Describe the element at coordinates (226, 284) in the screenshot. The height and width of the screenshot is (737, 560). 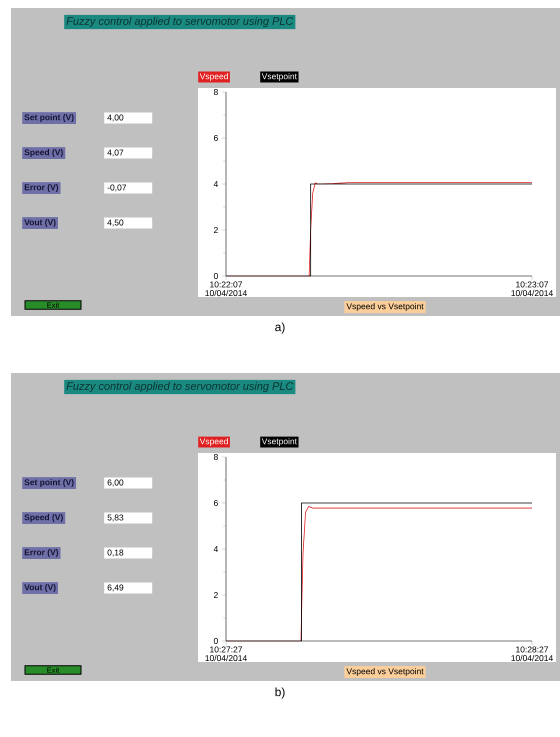
I see `x-tick-label: 10:22:07` at that location.